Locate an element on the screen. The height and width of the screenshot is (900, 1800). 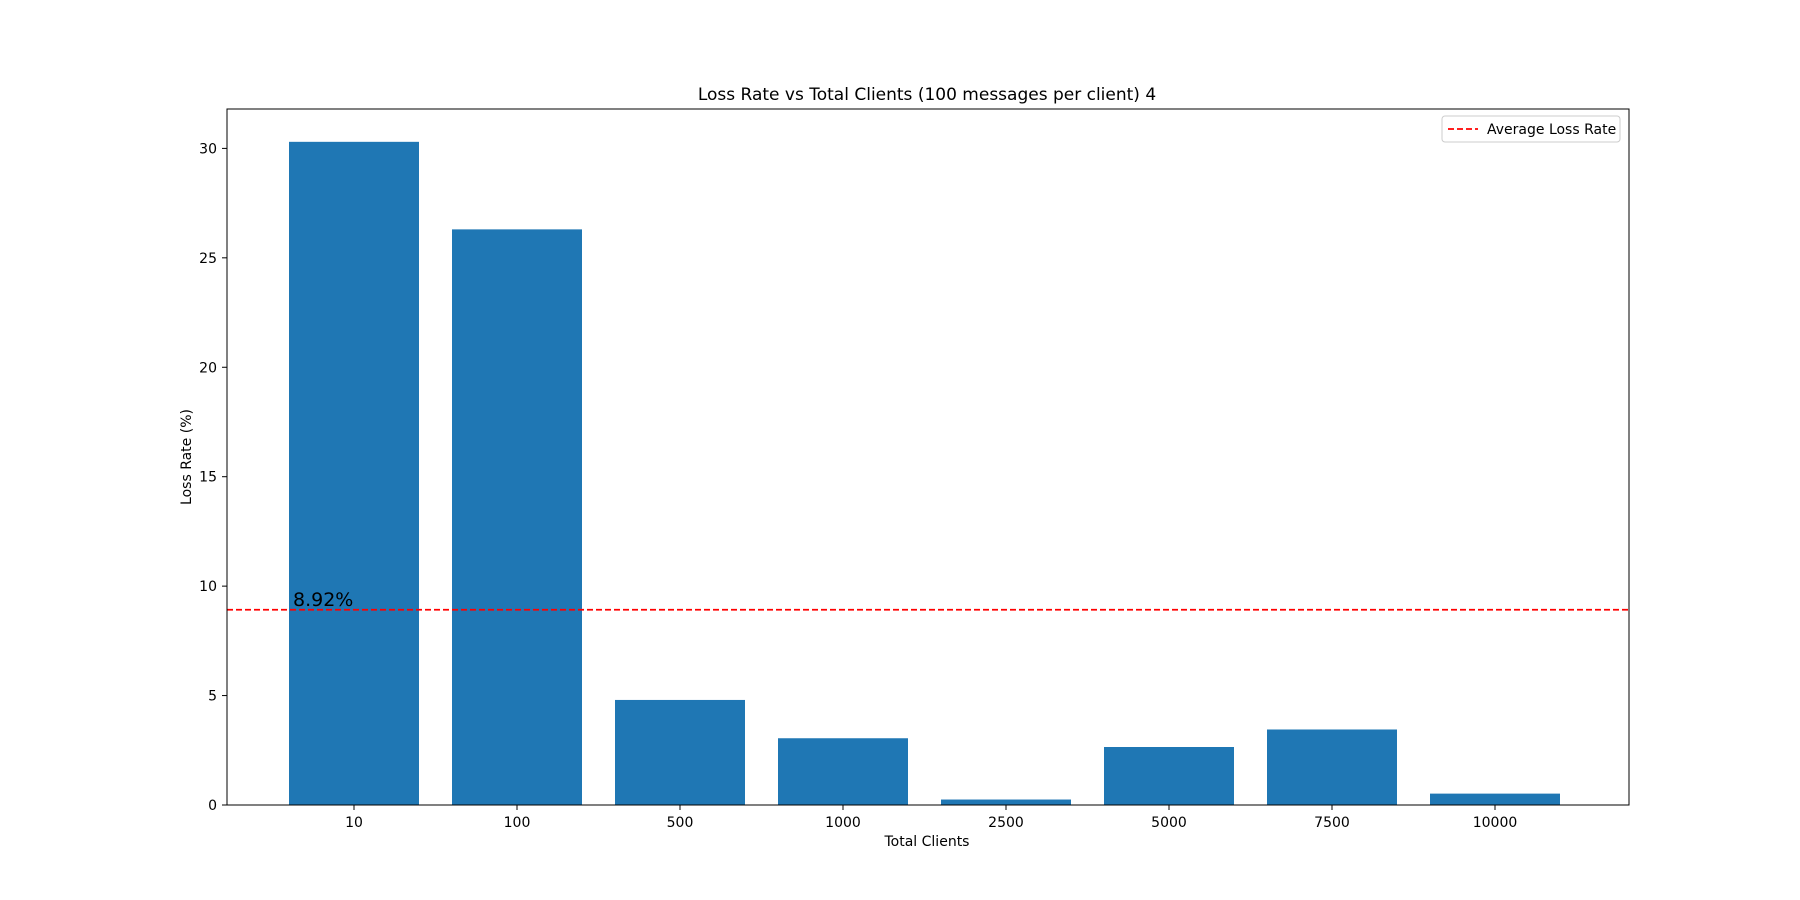
average-line-group: 8.92% is located at coordinates (928, 600).